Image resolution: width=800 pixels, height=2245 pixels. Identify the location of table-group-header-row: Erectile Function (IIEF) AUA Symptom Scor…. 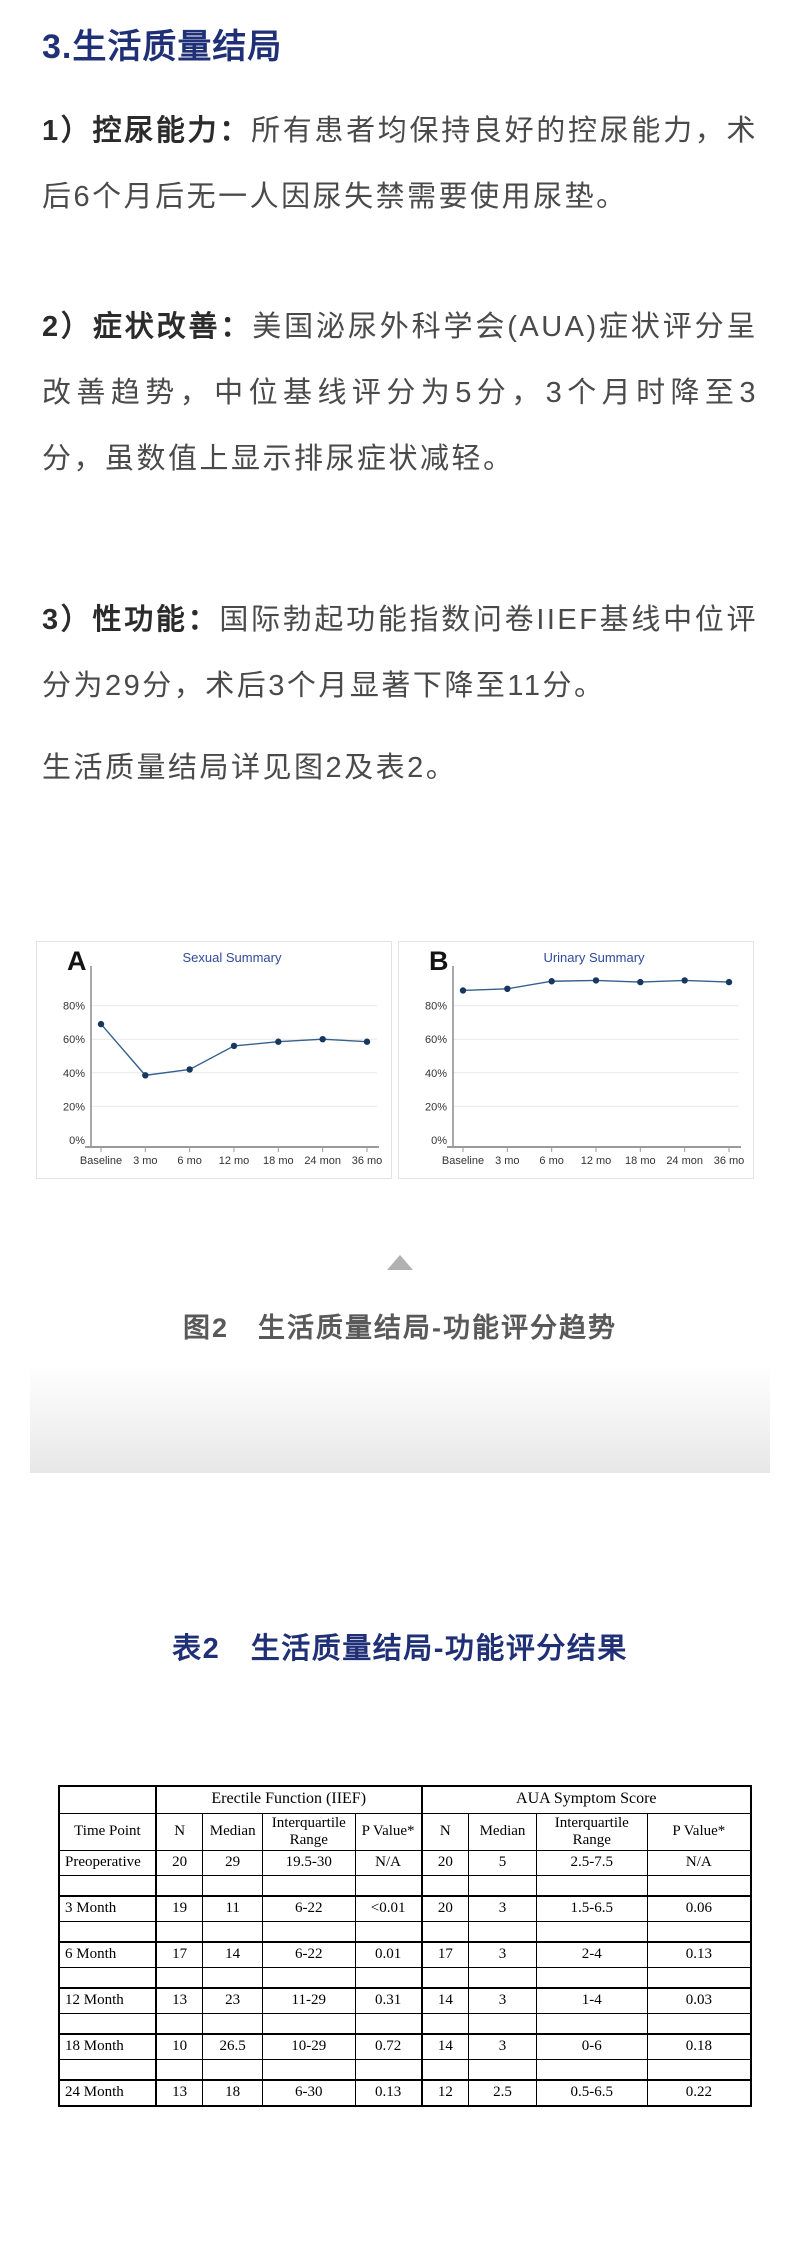
(405, 1799).